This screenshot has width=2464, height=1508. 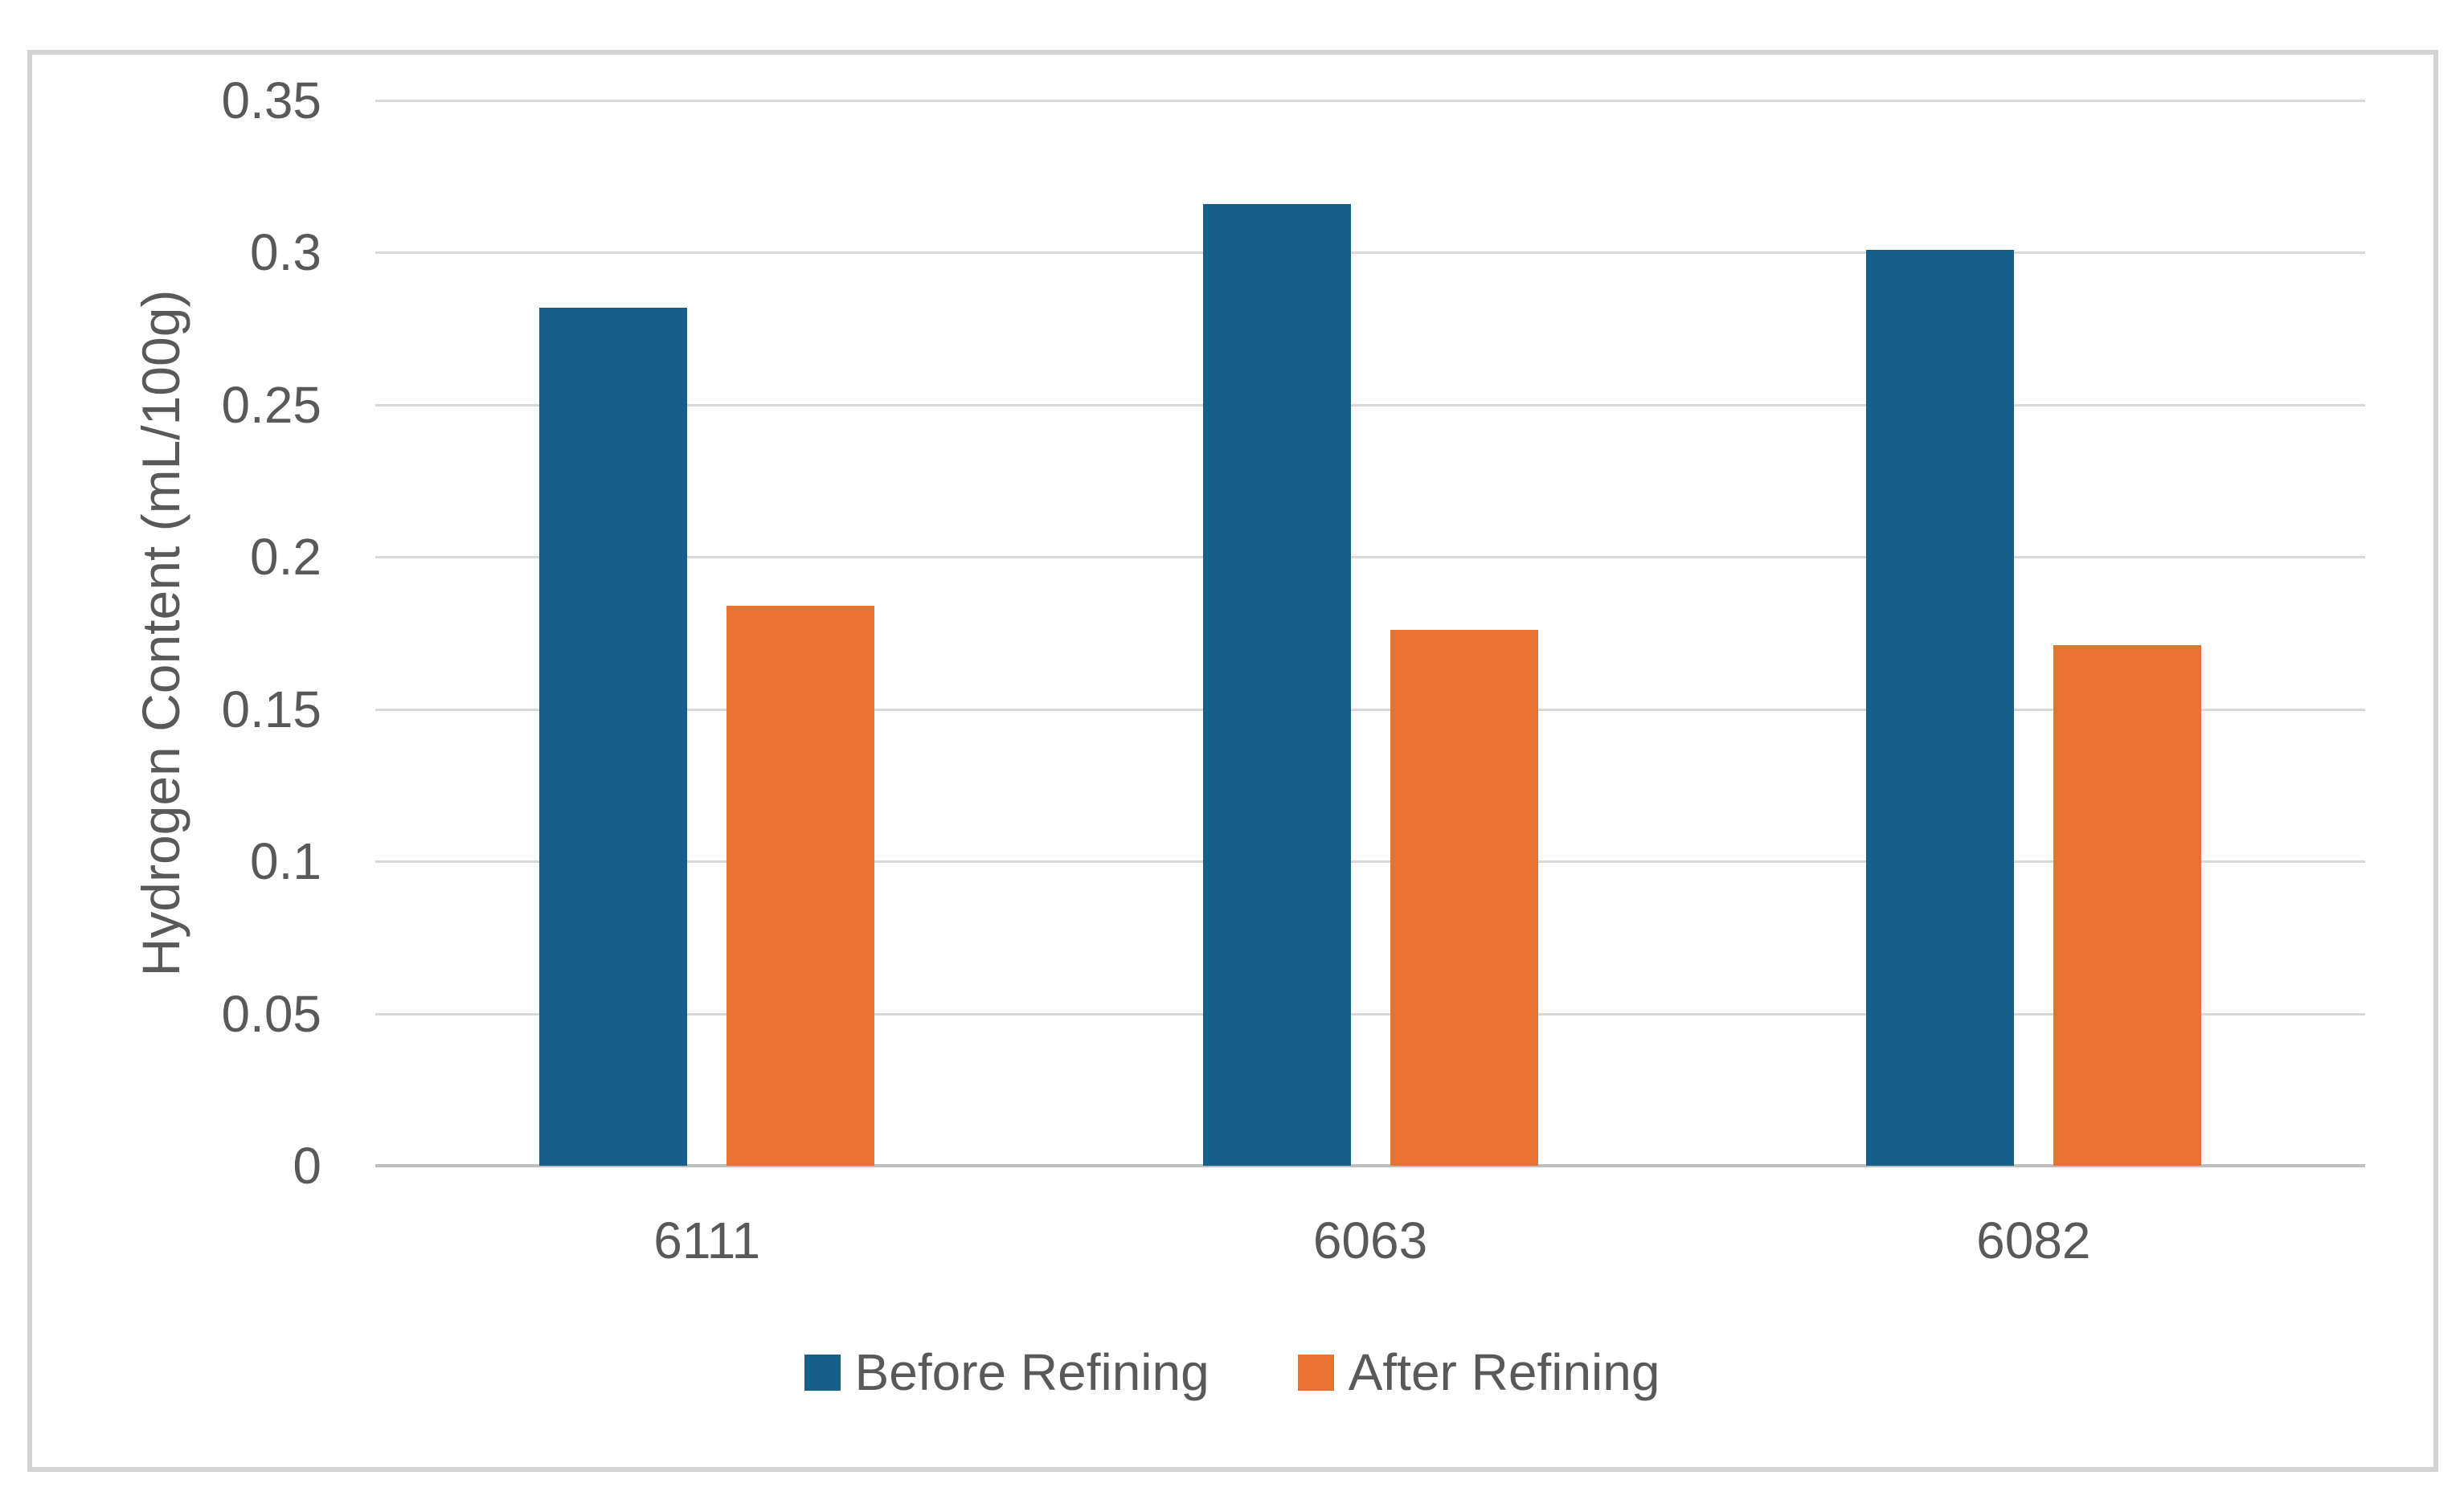 What do you see at coordinates (1370, 1165) in the screenshot?
I see `x-axis-line` at bounding box center [1370, 1165].